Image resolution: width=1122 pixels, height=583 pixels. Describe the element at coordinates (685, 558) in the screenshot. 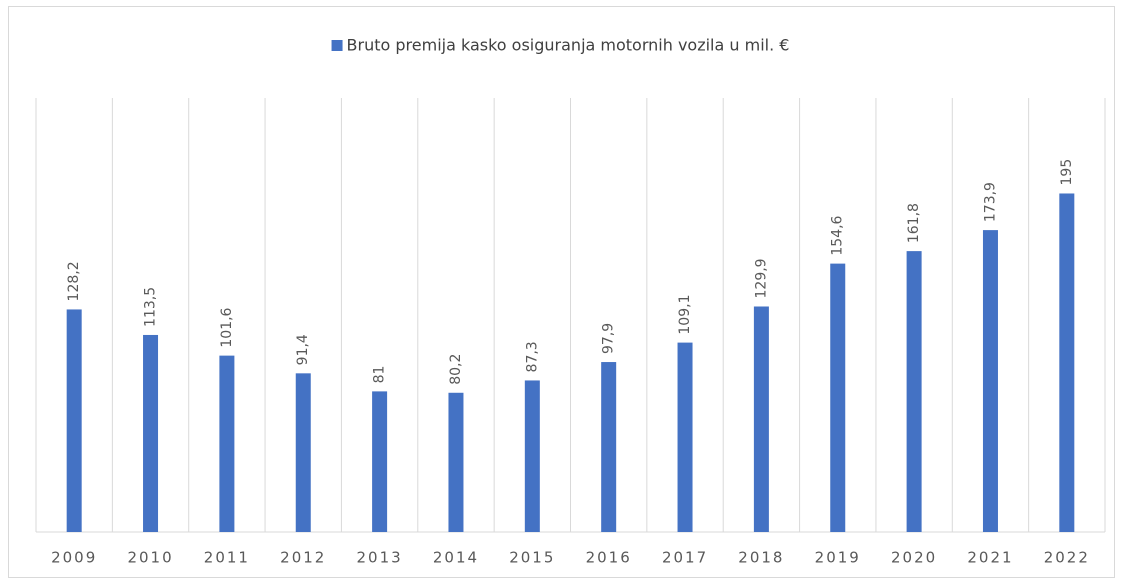

I see `x-tick-label: 2017` at that location.